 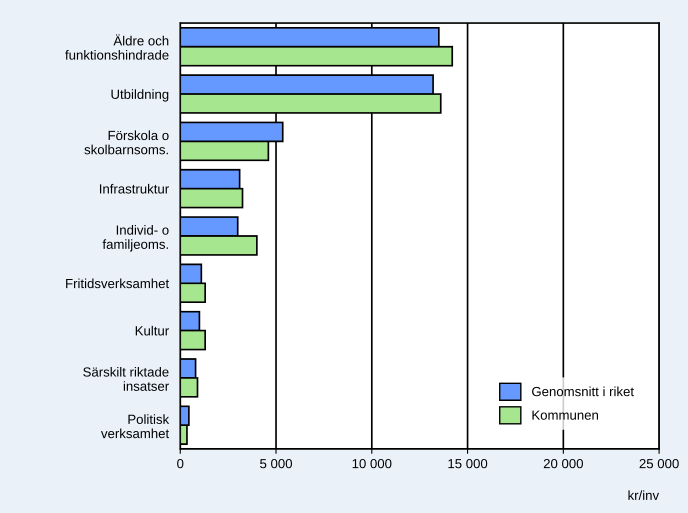 What do you see at coordinates (135, 426) in the screenshot?
I see `y-tick-label: Politisk verksamhet` at bounding box center [135, 426].